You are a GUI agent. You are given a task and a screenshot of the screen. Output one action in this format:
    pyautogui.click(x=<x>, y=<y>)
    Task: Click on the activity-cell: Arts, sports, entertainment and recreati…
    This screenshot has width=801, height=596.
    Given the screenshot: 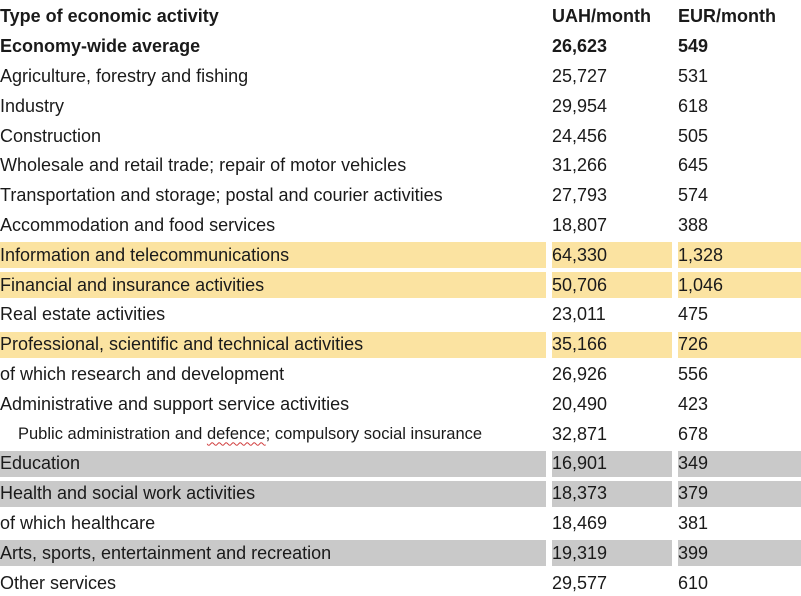 What is the action you would take?
    pyautogui.click(x=276, y=552)
    